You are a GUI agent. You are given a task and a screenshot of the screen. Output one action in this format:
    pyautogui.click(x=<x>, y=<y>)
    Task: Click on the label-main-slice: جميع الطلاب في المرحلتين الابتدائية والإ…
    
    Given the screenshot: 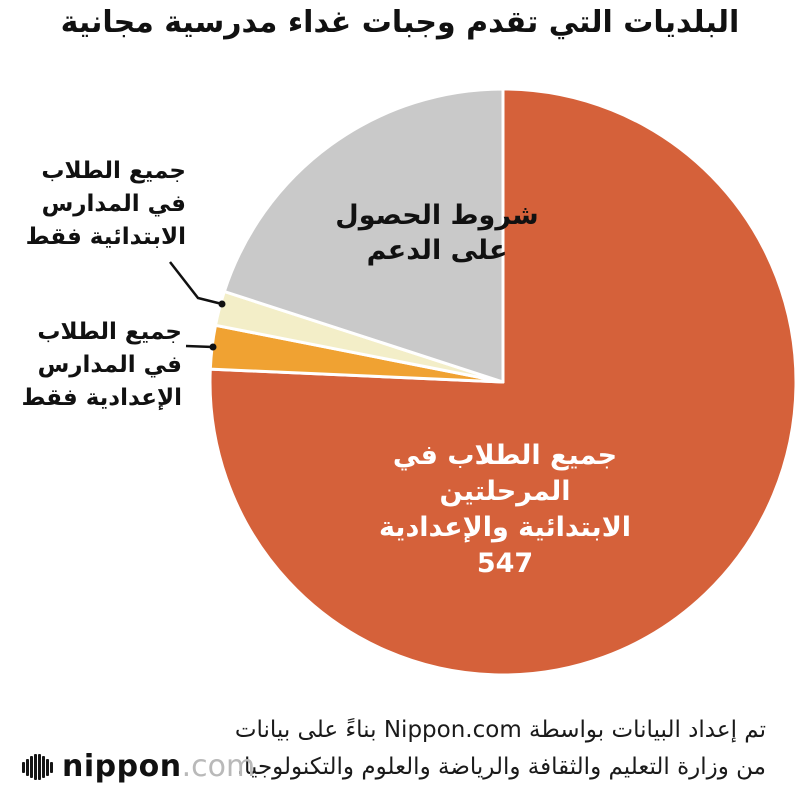 What is the action you would take?
    pyautogui.click(x=505, y=510)
    